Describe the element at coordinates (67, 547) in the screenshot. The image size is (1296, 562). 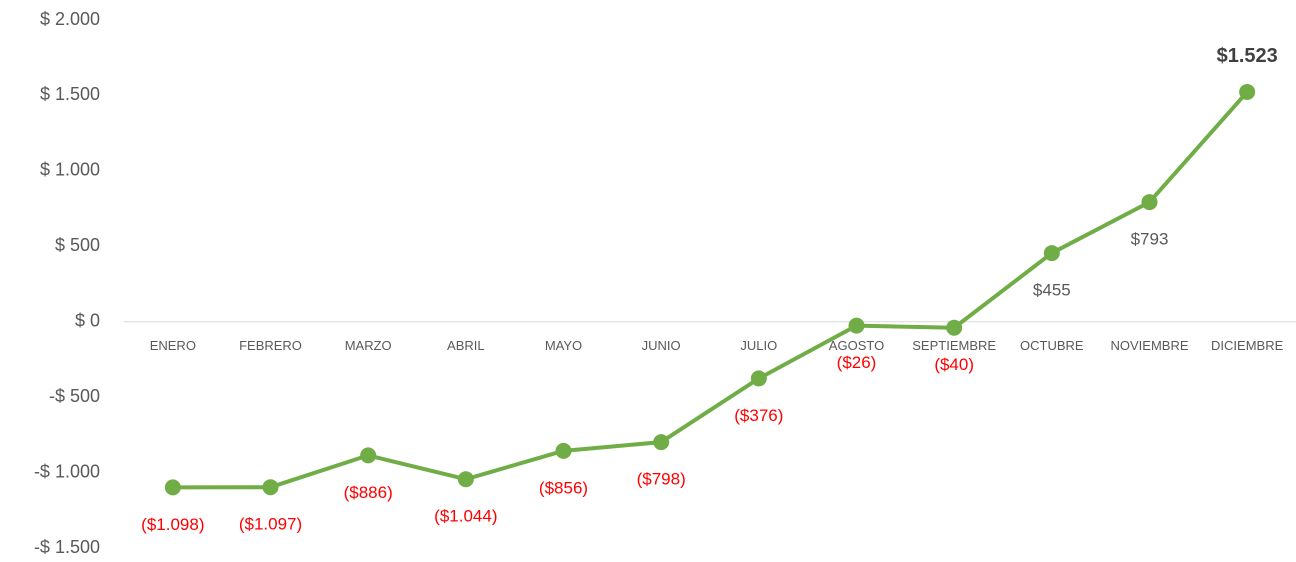
I see `y-tick-label: -$ 1.500` at that location.